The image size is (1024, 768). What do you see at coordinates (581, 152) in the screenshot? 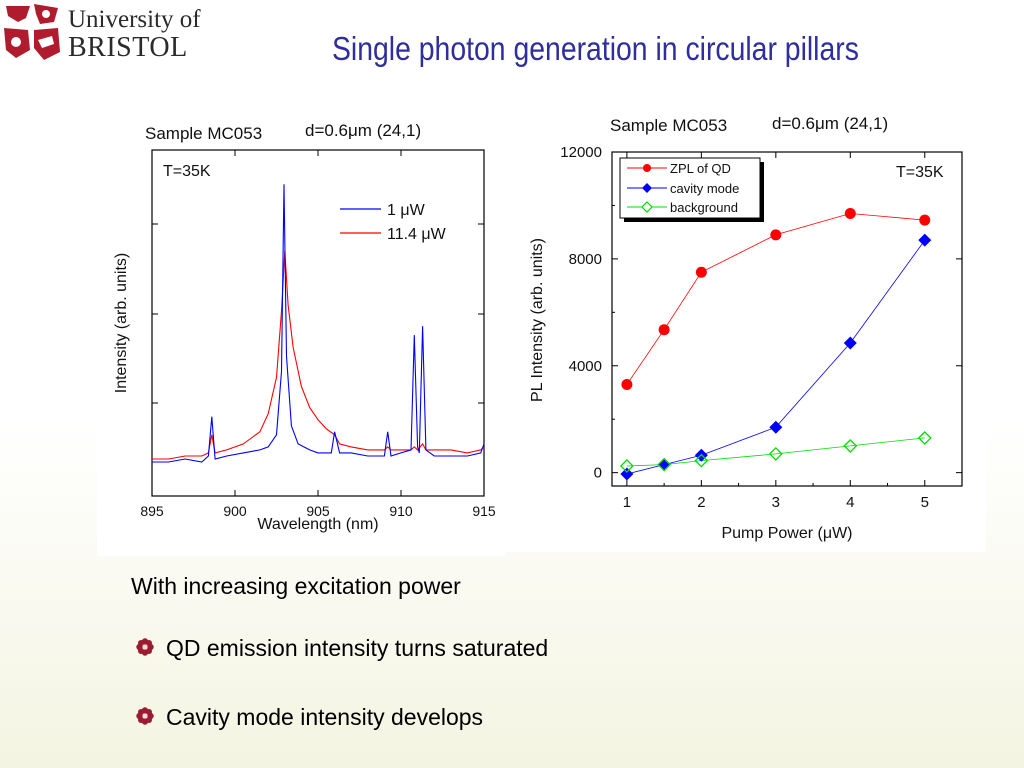
I see `y-tick-label: 12000` at bounding box center [581, 152].